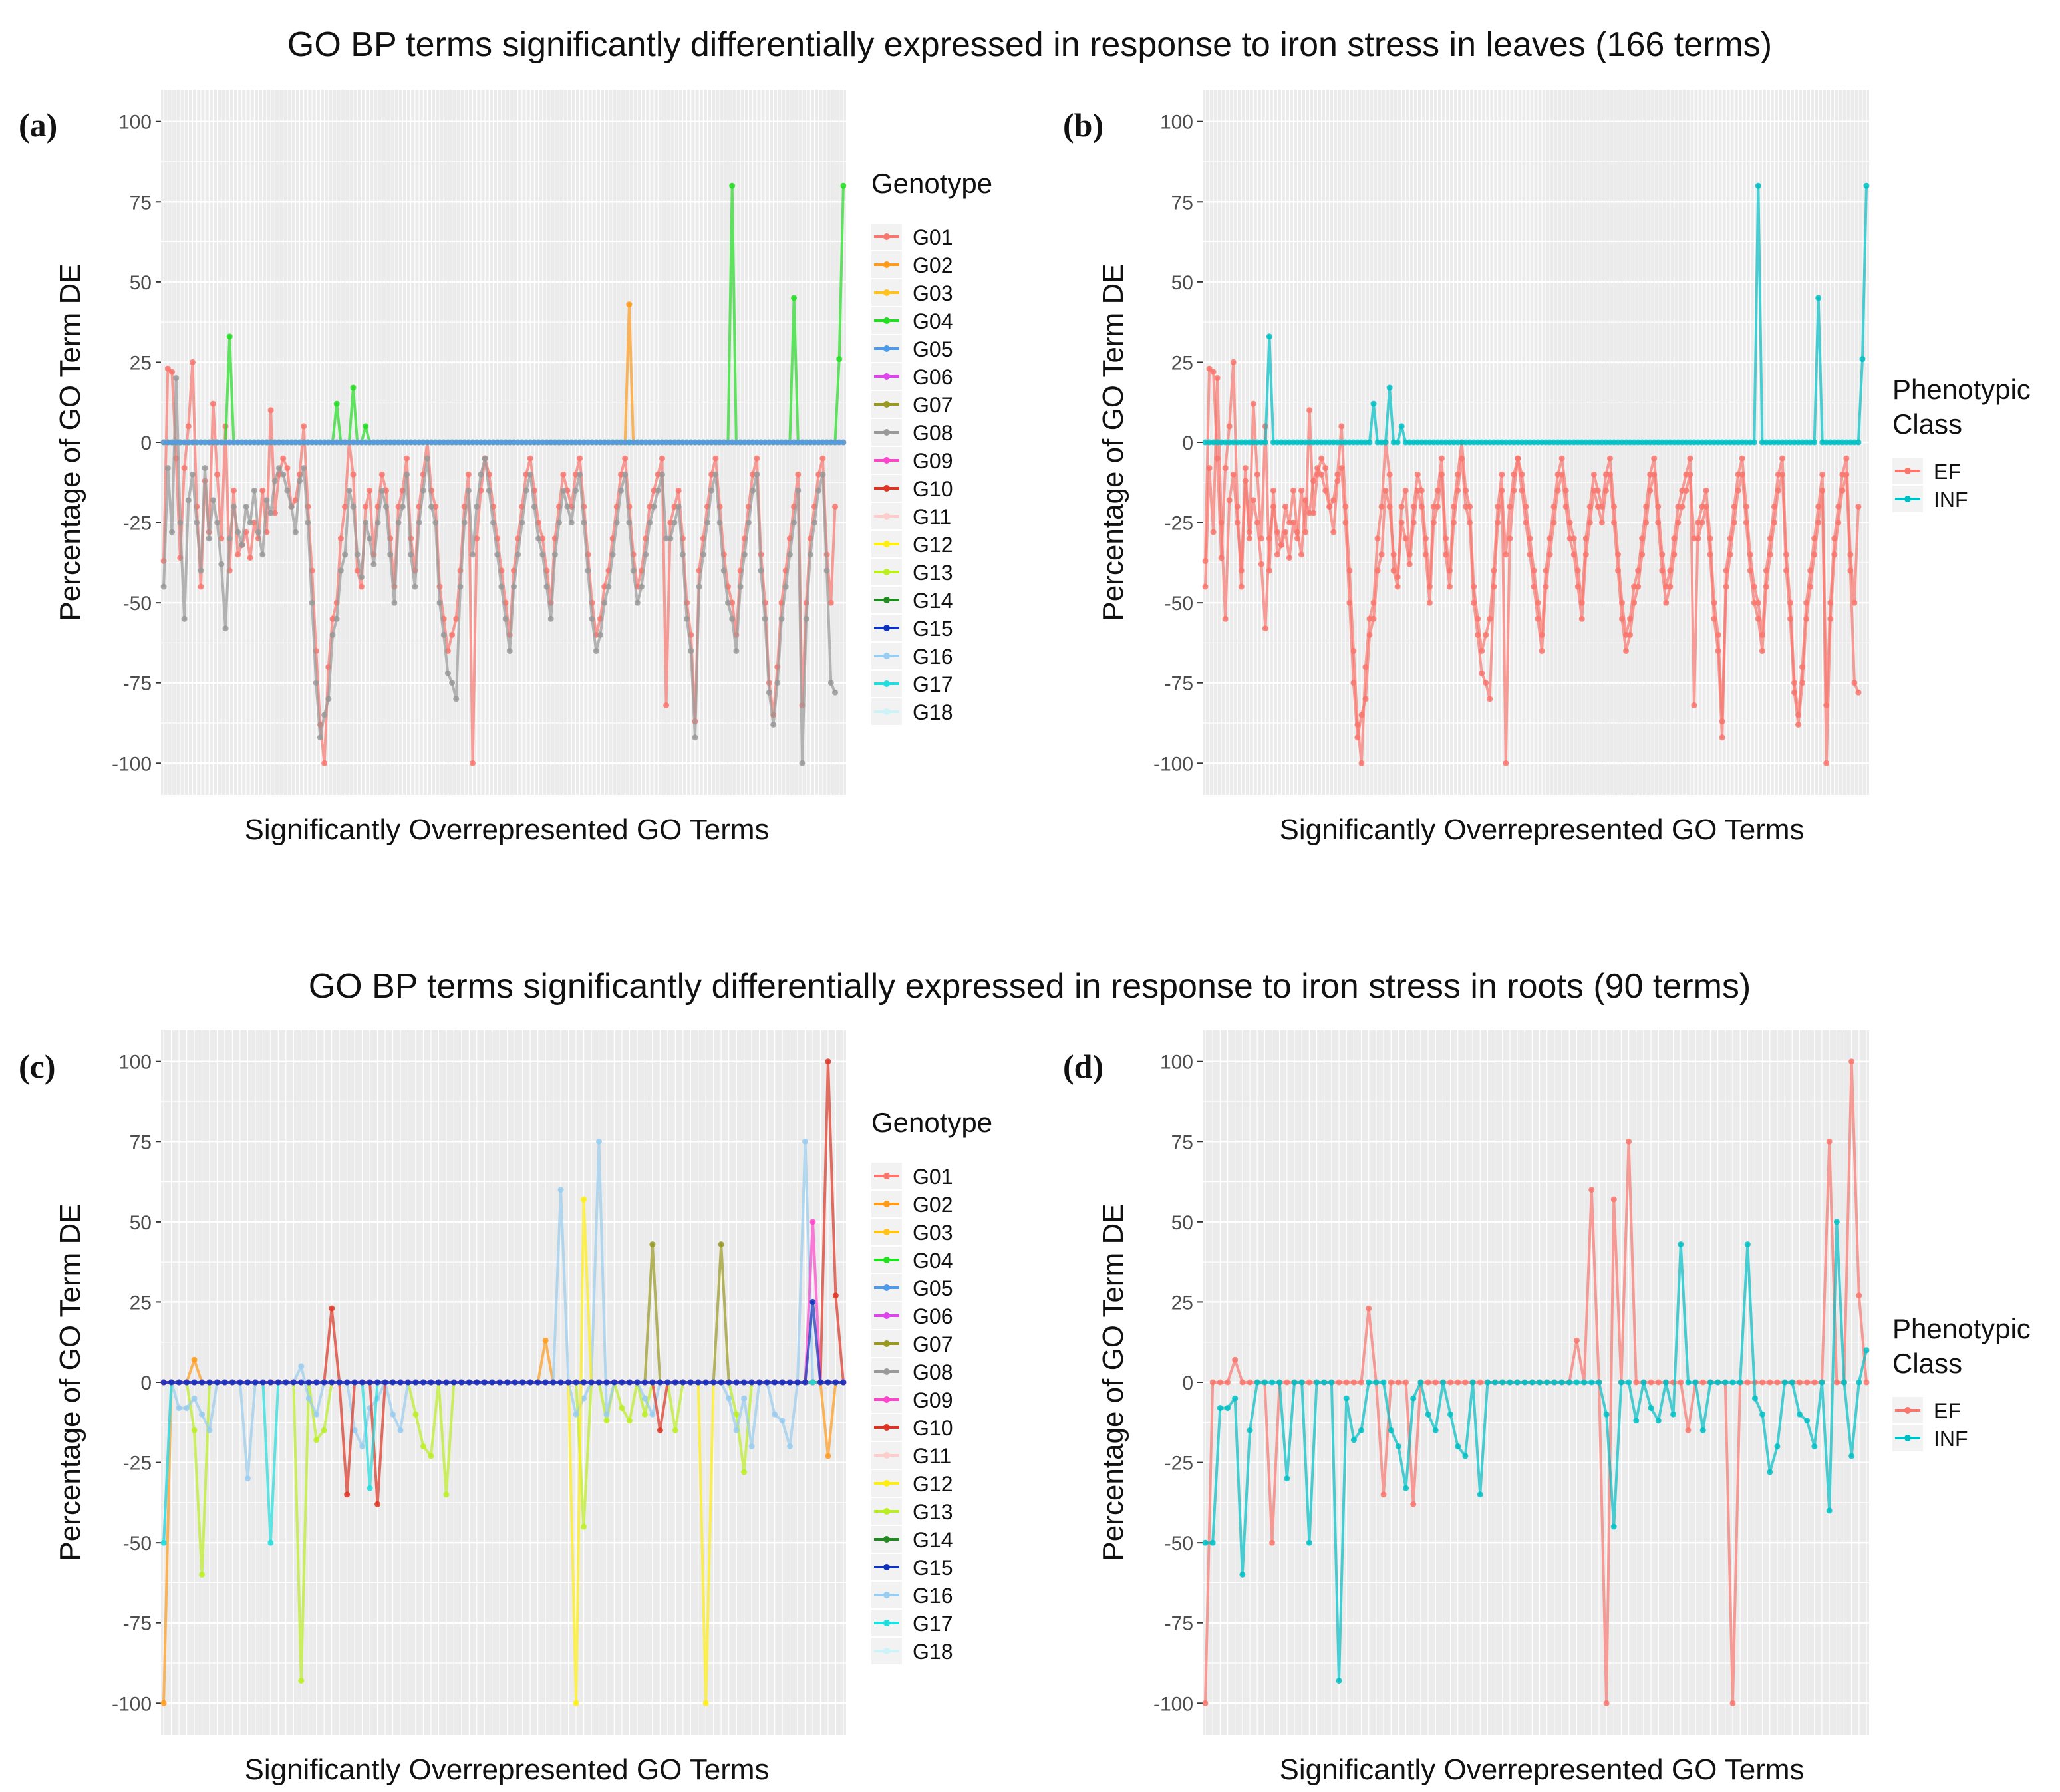 The height and width of the screenshot is (1792, 2060). Describe the element at coordinates (506, 1769) in the screenshot. I see `x-axis-title: Significantly Overrepresented GO Terms` at that location.